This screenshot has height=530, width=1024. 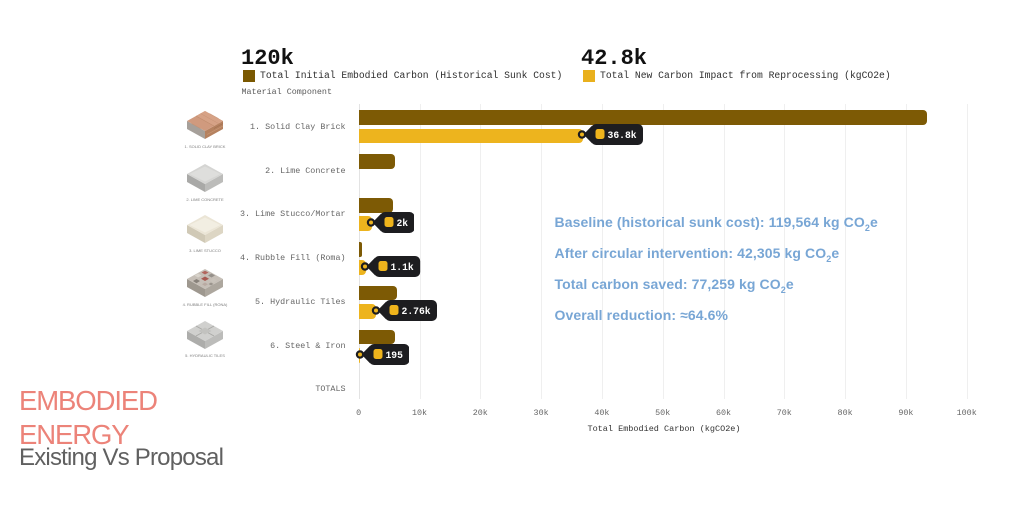 I want to click on svg-text: 2k, so click(x=402, y=223).